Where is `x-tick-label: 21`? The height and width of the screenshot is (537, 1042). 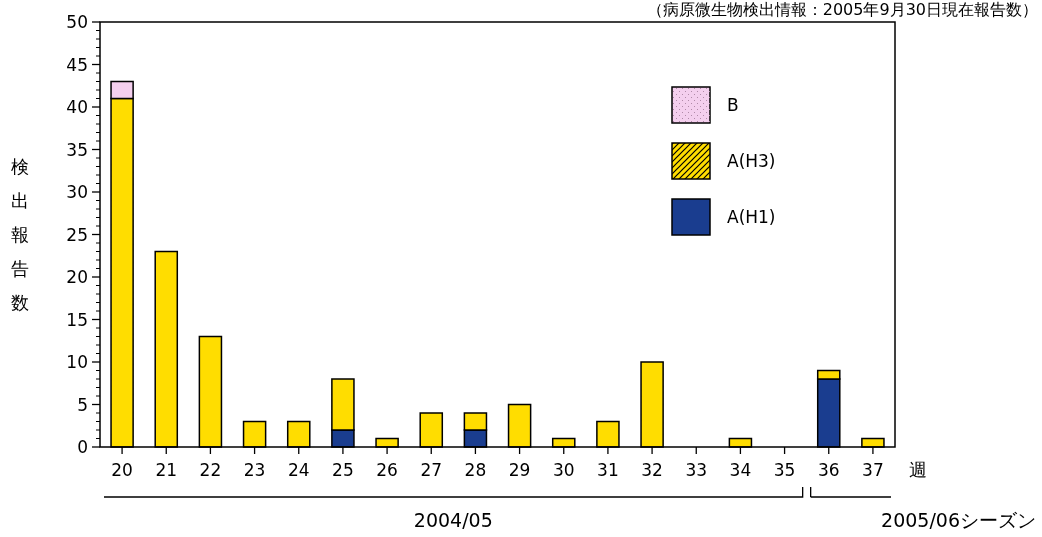
x-tick-label: 21 is located at coordinates (166, 470).